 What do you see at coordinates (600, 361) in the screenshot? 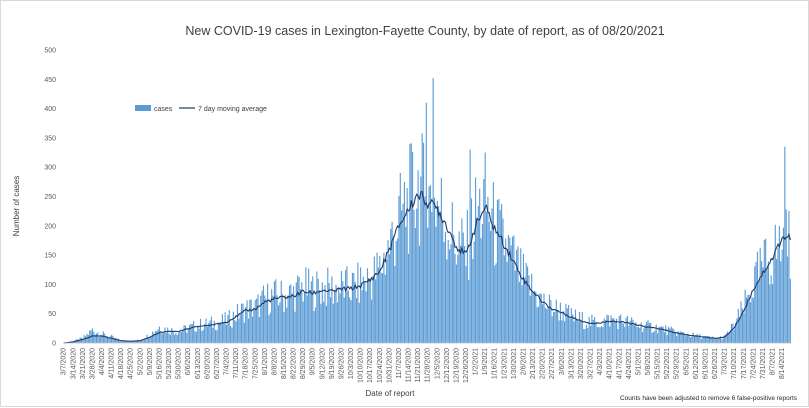
I see `x-tick-label: 4/3/2021` at bounding box center [600, 361].